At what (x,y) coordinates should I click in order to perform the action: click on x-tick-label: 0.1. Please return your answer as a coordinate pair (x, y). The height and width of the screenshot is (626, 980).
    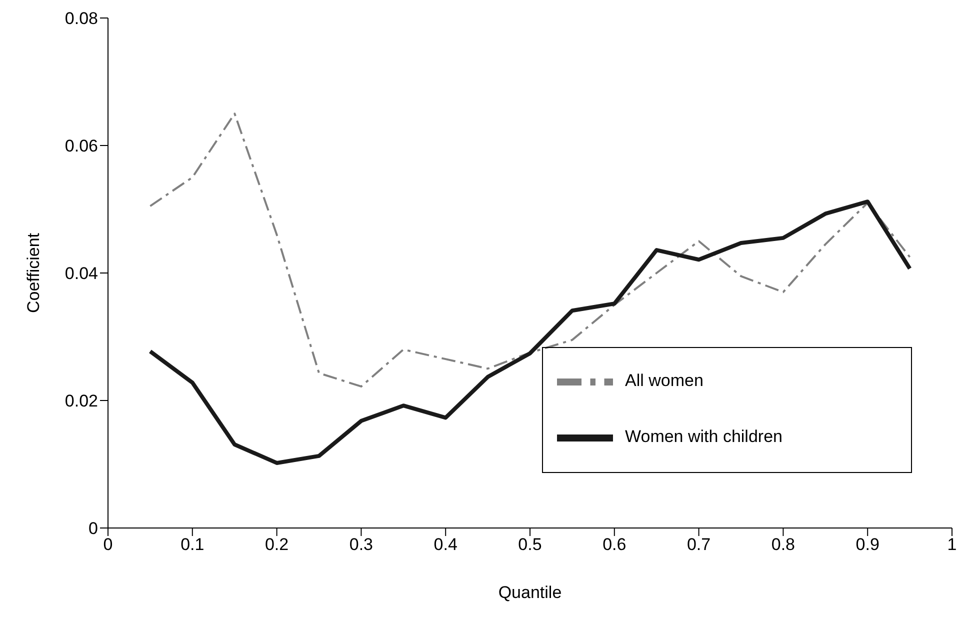
    Looking at the image, I should click on (192, 544).